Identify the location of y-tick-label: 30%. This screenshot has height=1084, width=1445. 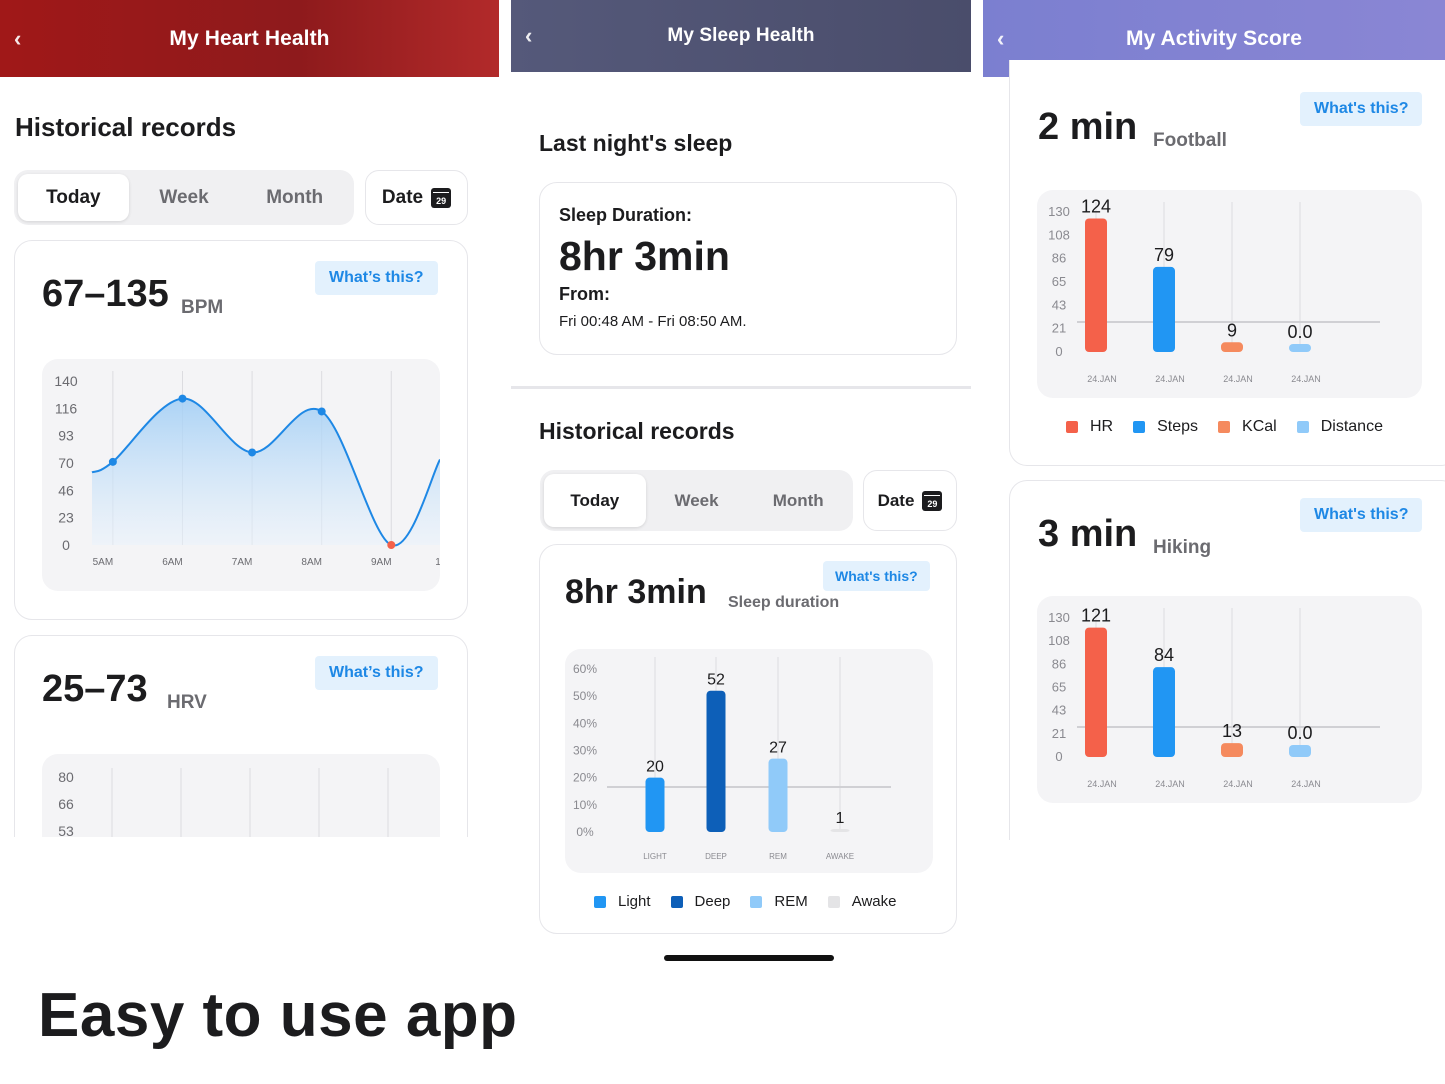
(585, 751).